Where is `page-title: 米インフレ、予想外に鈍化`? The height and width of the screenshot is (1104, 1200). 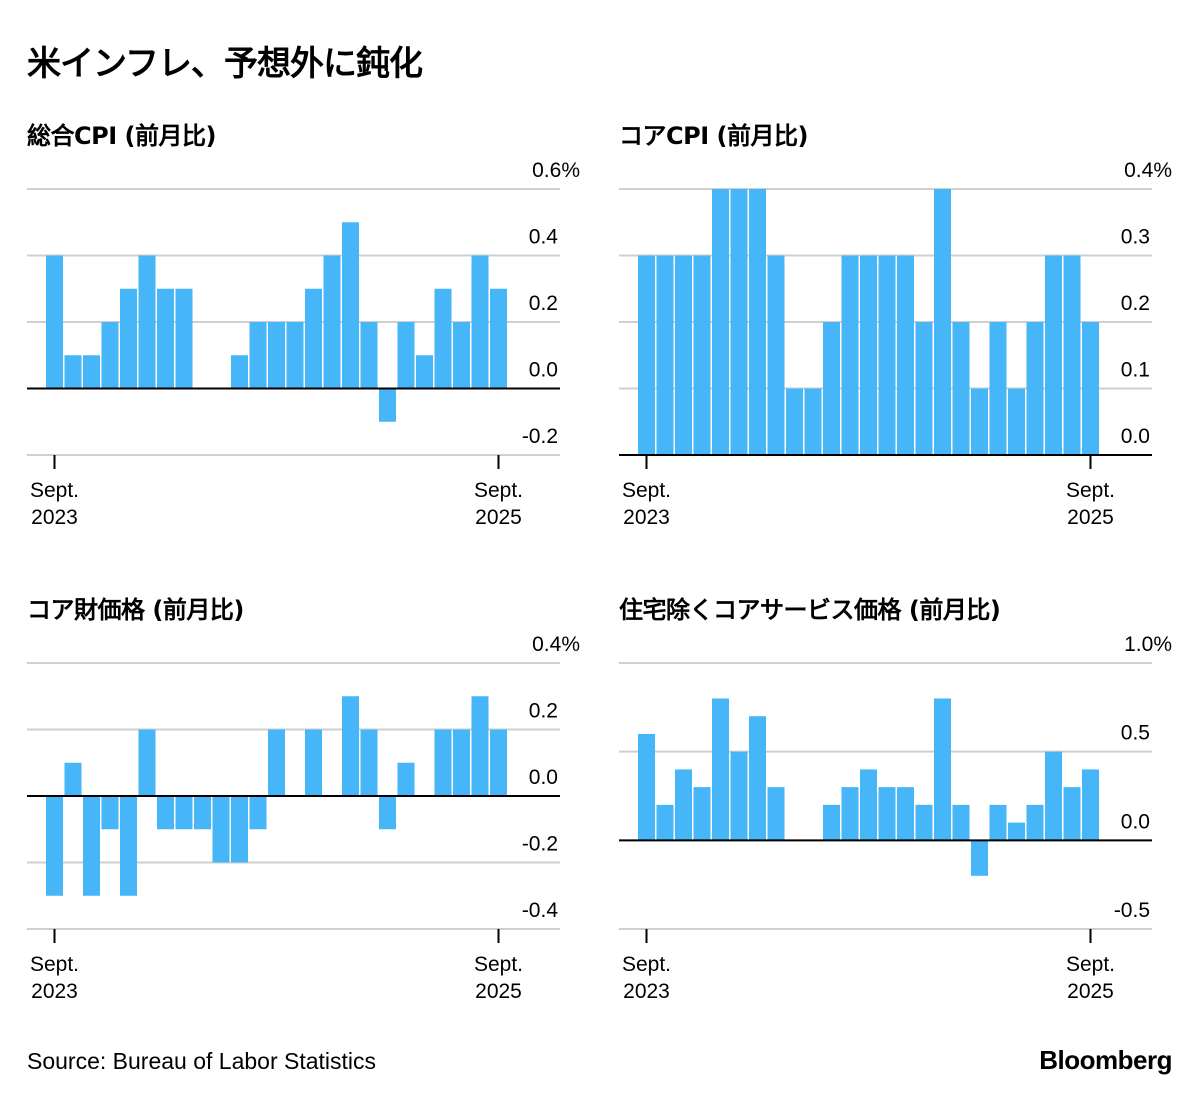 page-title: 米インフレ、予想外に鈍化 is located at coordinates (225, 64).